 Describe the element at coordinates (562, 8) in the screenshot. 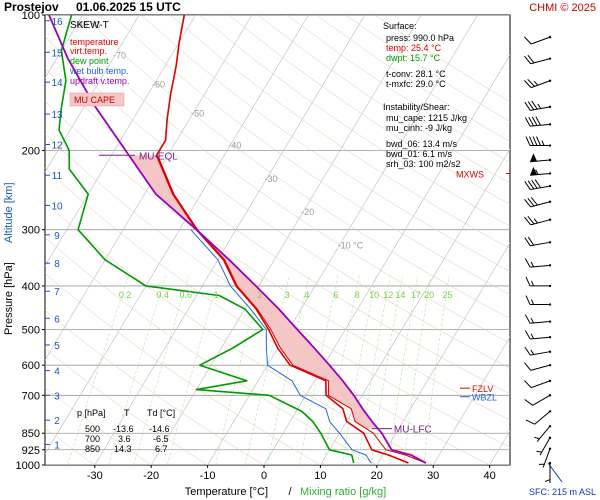

I see `source-credit: CHMI © 2025` at that location.